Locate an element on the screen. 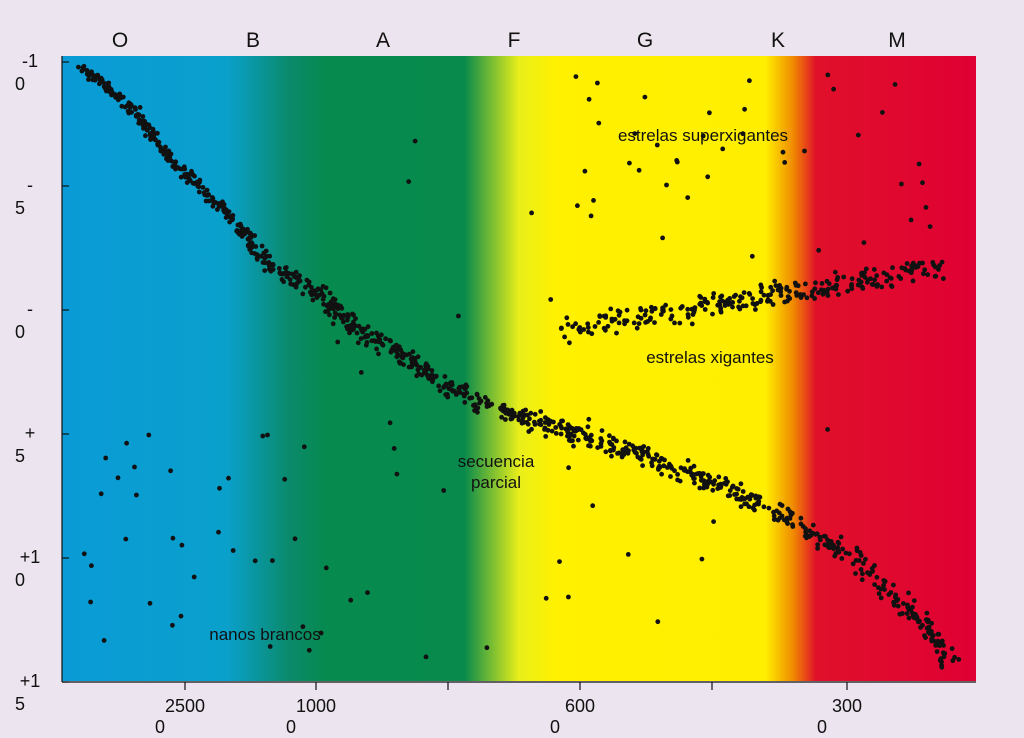 The width and height of the screenshot is (1024, 738). y-tick-label: - is located at coordinates (30, 185).